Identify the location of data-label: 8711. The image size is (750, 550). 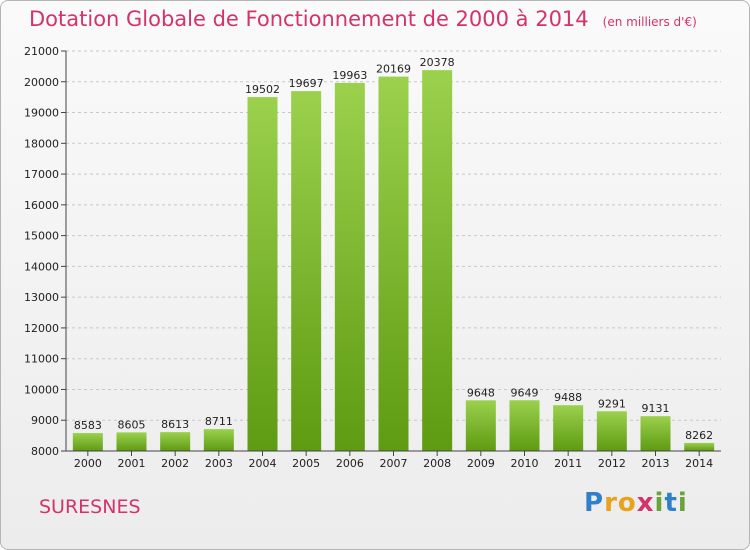
(219, 421).